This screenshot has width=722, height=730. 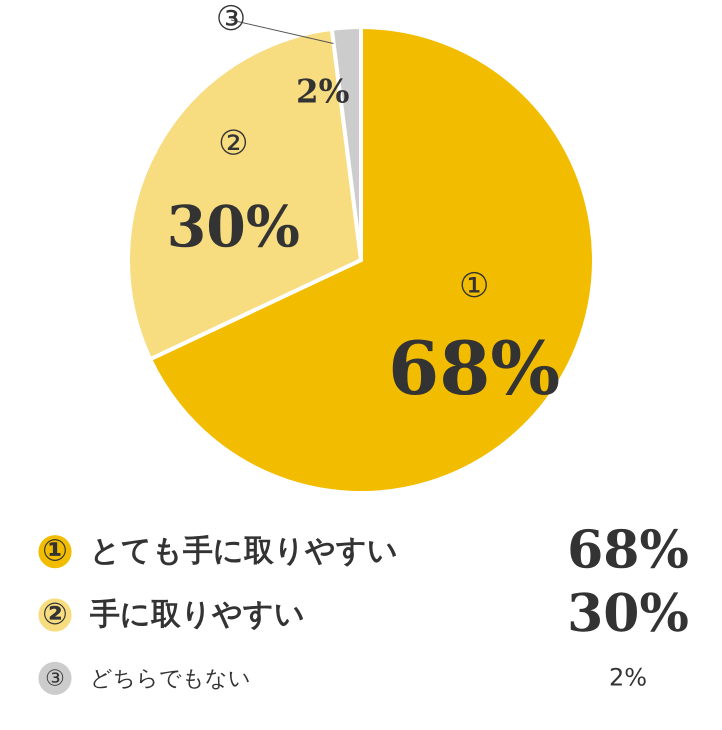 What do you see at coordinates (628, 550) in the screenshot?
I see `text: 68%` at bounding box center [628, 550].